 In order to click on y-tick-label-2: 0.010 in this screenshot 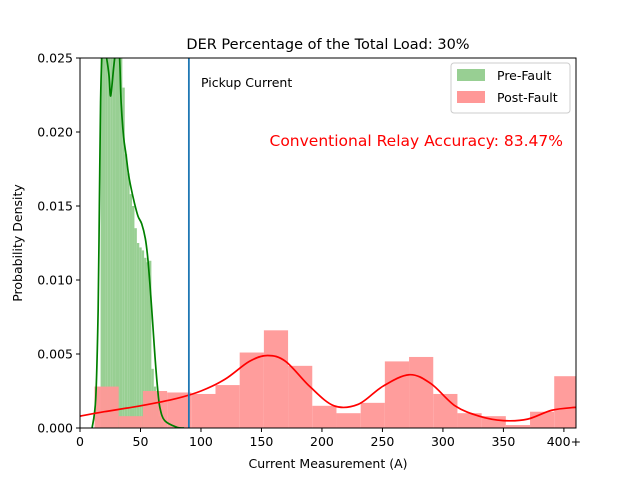, I will do `click(55, 280)`.